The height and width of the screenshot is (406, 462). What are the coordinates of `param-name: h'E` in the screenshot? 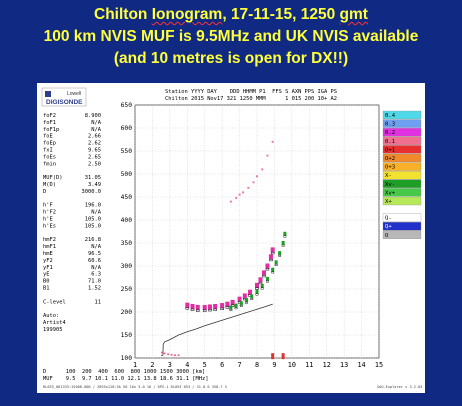 It's located at (48, 220).